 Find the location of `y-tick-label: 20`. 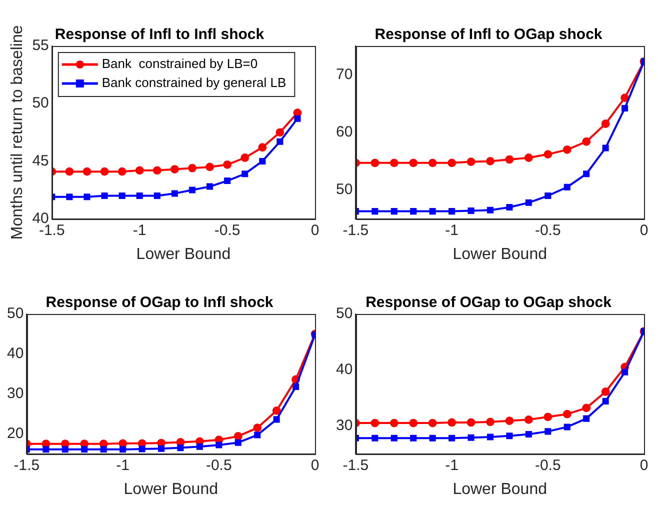

y-tick-label: 20 is located at coordinates (15, 433).